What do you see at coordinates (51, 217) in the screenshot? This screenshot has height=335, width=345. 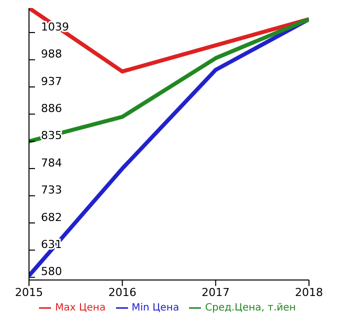 I see `y-tick-label: 682` at bounding box center [51, 217].